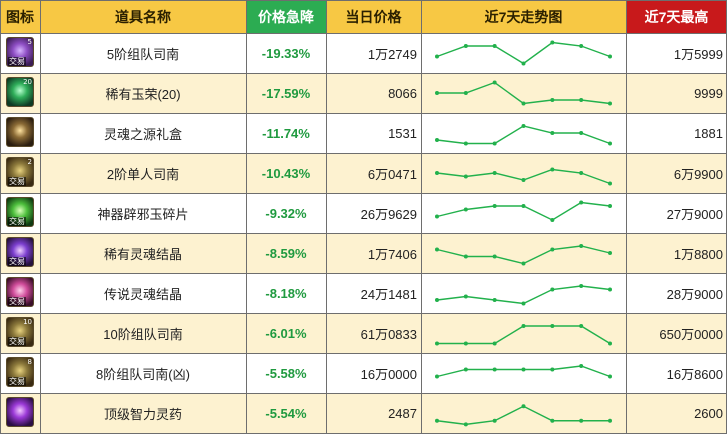 The image size is (727, 434). I want to click on item-name: 5阶组队司南, so click(143, 54).